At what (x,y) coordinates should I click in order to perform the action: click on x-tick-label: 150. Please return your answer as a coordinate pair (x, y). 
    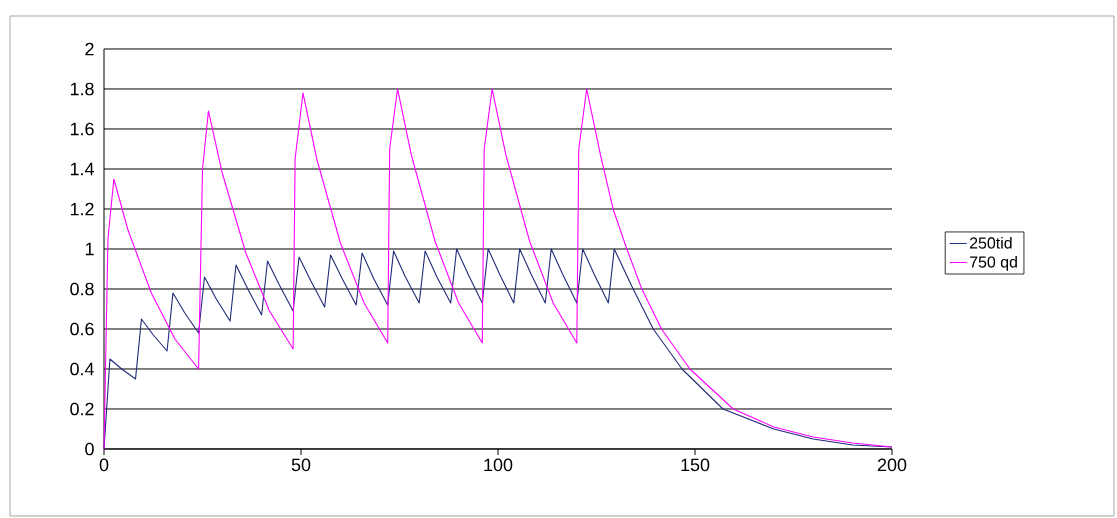
    Looking at the image, I should click on (695, 465).